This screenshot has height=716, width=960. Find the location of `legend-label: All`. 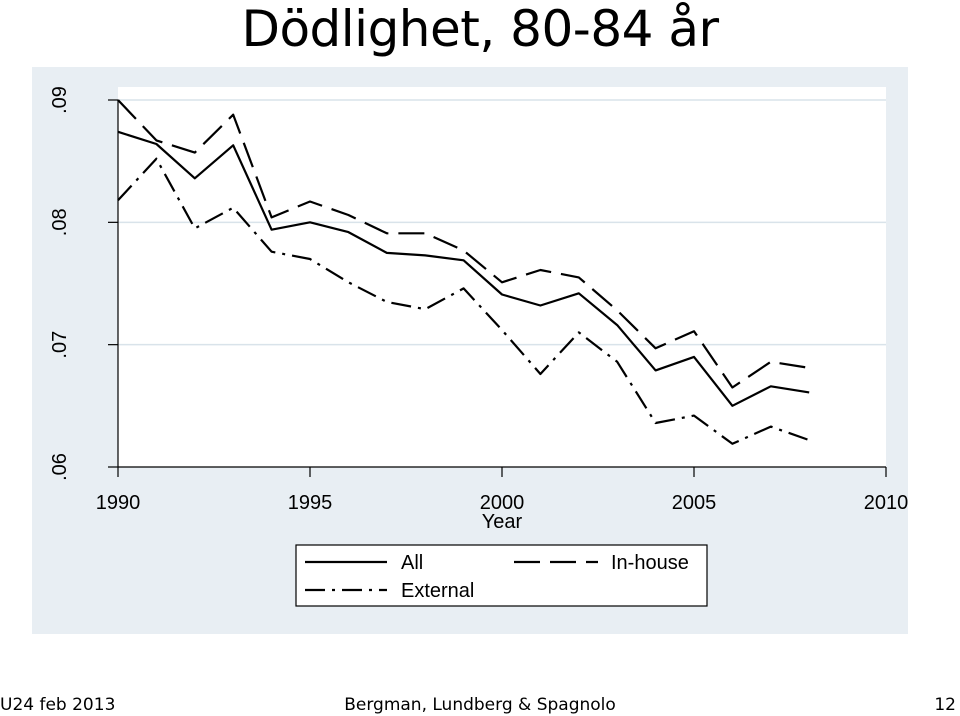

legend-label: All is located at coordinates (412, 563).